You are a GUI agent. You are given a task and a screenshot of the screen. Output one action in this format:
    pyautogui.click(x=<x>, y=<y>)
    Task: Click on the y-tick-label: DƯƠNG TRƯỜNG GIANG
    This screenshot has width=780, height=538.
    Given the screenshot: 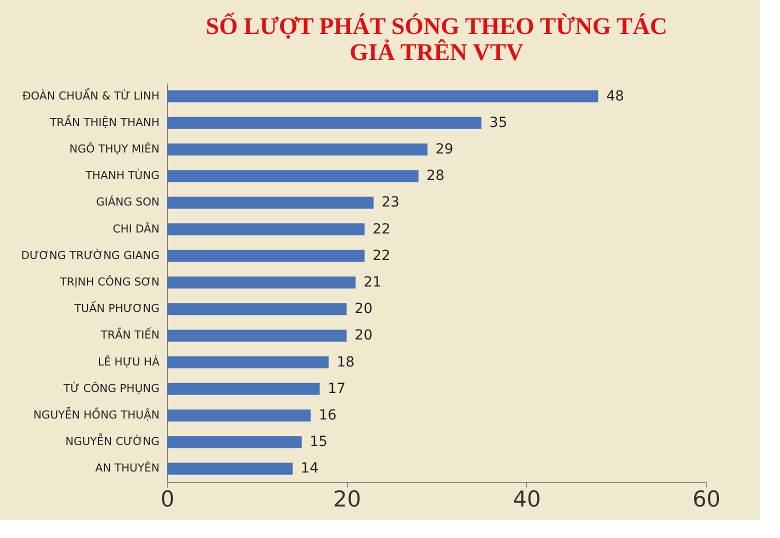 What is the action you would take?
    pyautogui.click(x=90, y=255)
    